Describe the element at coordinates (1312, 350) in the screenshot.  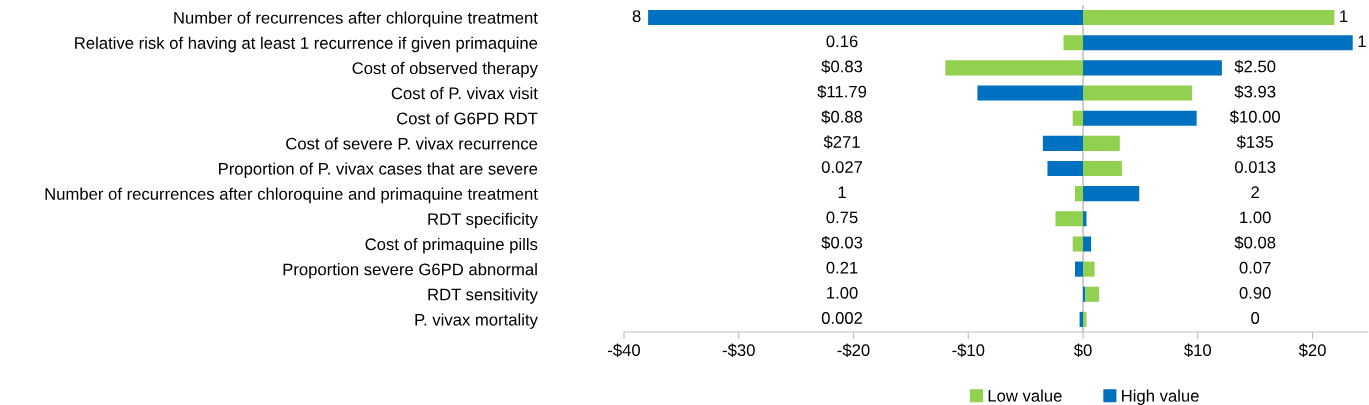
I see `x-tick-label: $20` at that location.